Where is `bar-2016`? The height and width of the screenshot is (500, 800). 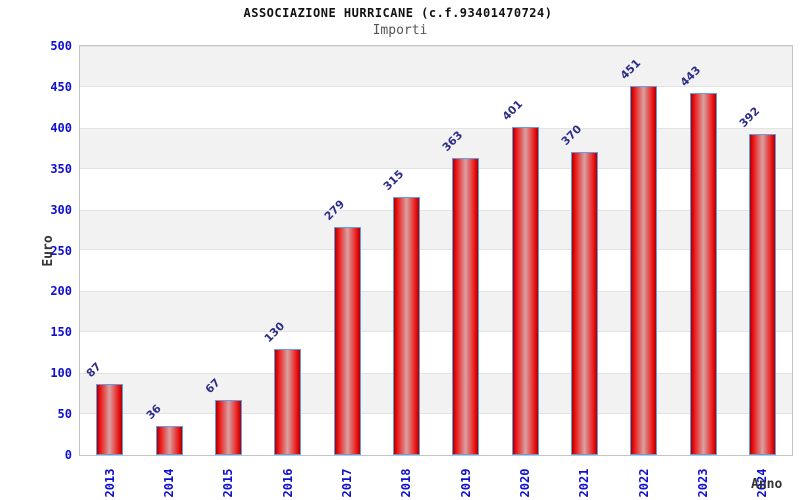
bar-2016 is located at coordinates (288, 401).